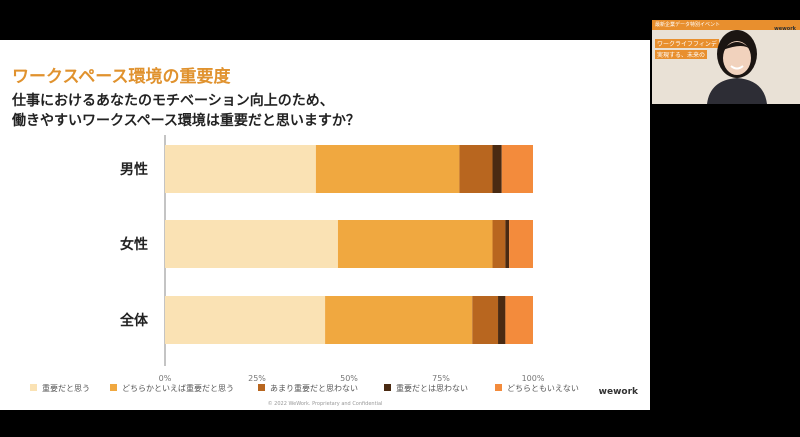 Image resolution: width=800 pixels, height=437 pixels. Describe the element at coordinates (134, 169) in the screenshot. I see `category-label: 男性` at that location.